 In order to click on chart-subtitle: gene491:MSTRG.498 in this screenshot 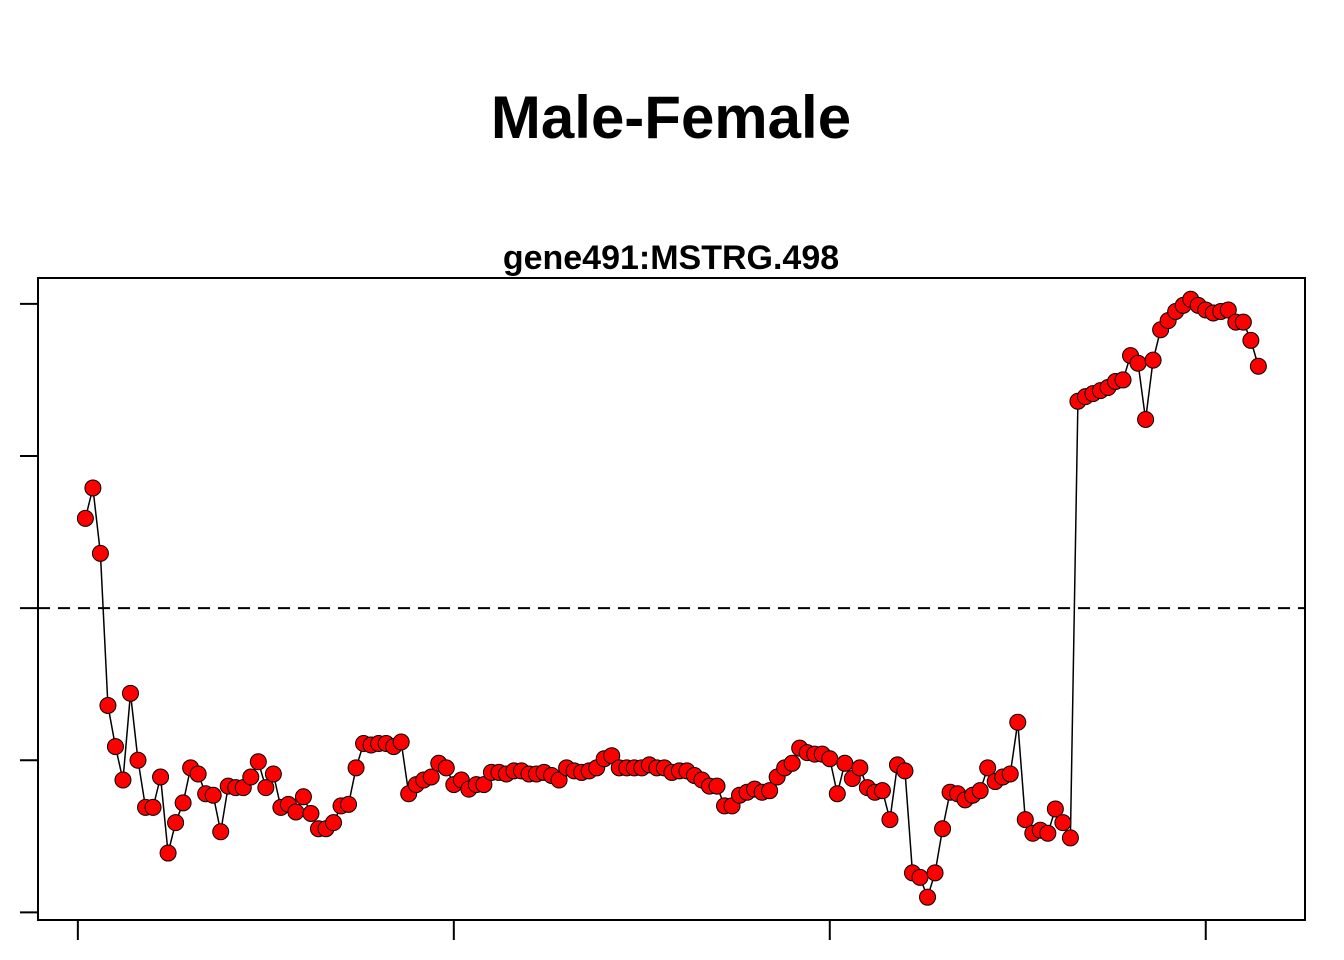, I will do `click(671, 258)`.